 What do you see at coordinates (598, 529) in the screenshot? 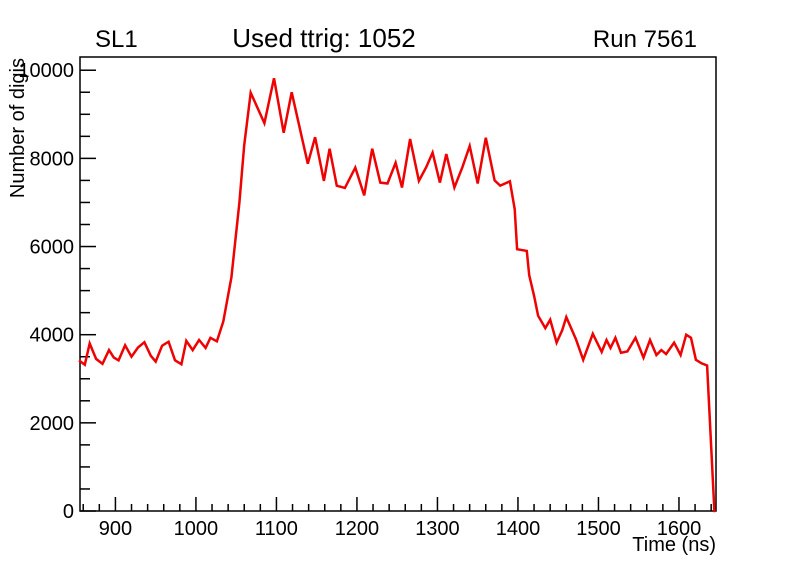
I see `x-tick-label: 1500` at bounding box center [598, 529].